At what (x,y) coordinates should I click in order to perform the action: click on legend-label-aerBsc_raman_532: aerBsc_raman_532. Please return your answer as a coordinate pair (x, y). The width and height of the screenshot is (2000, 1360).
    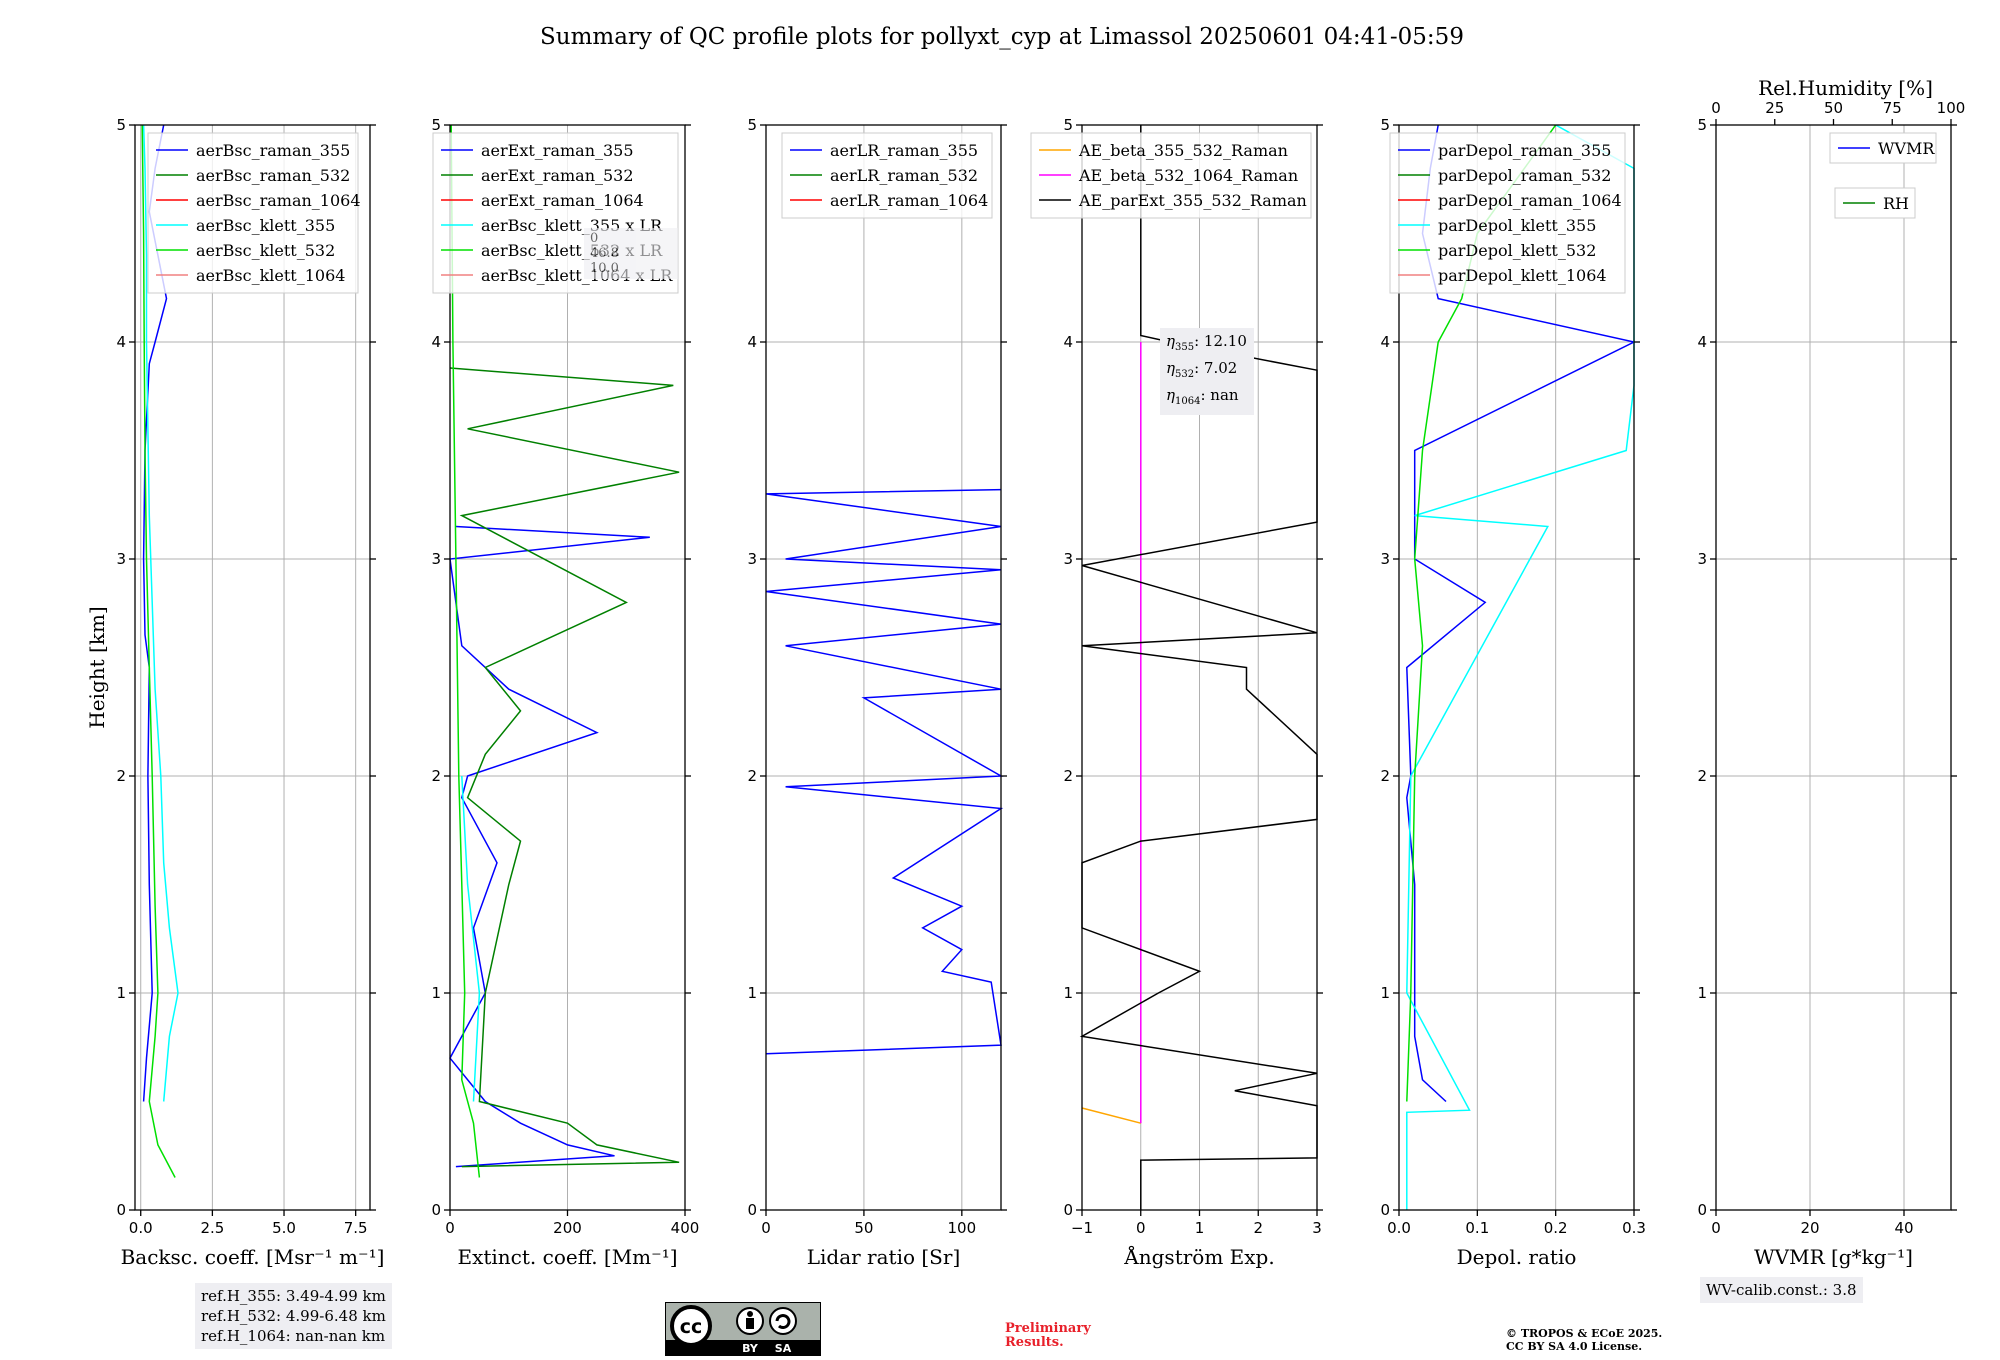
    Looking at the image, I should click on (273, 175).